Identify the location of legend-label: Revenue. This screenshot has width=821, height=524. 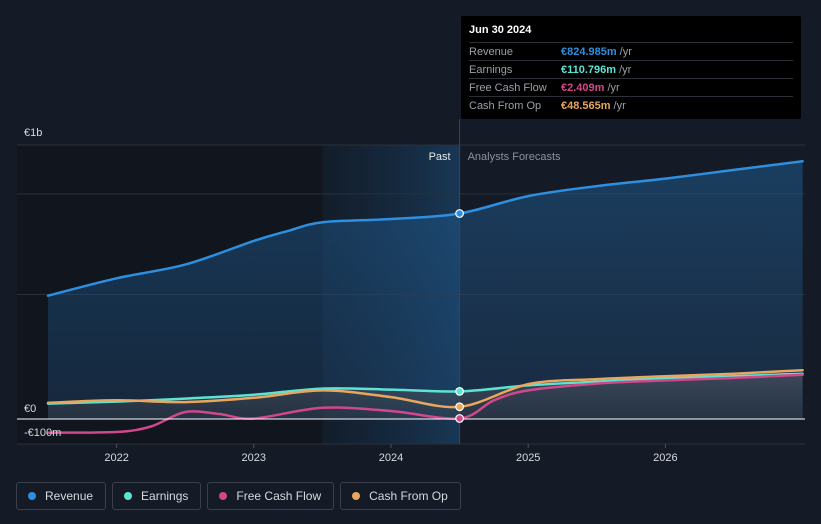
(69, 496).